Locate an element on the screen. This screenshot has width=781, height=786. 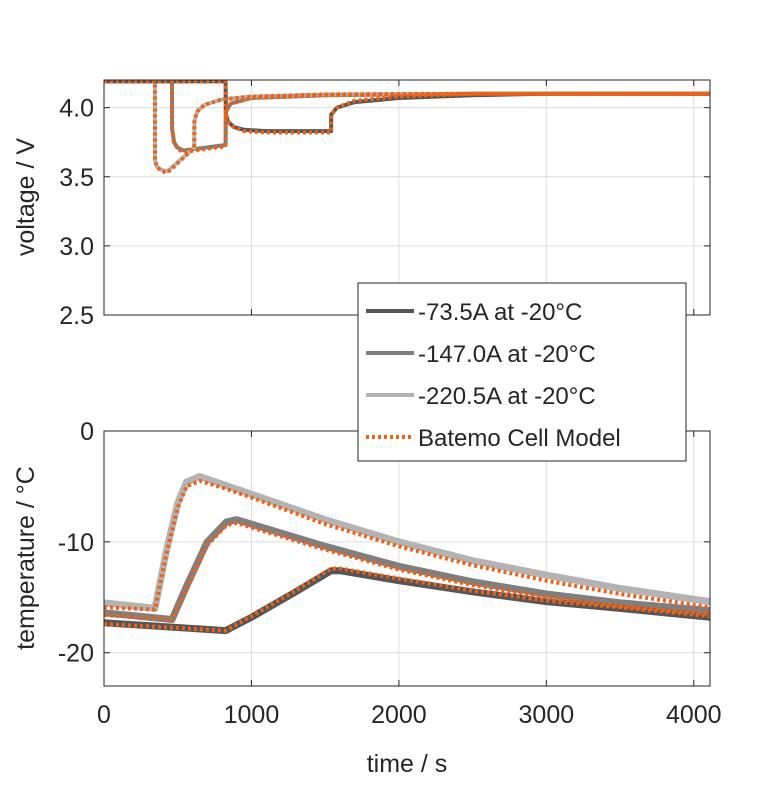
series-group is located at coordinates (407, 127).